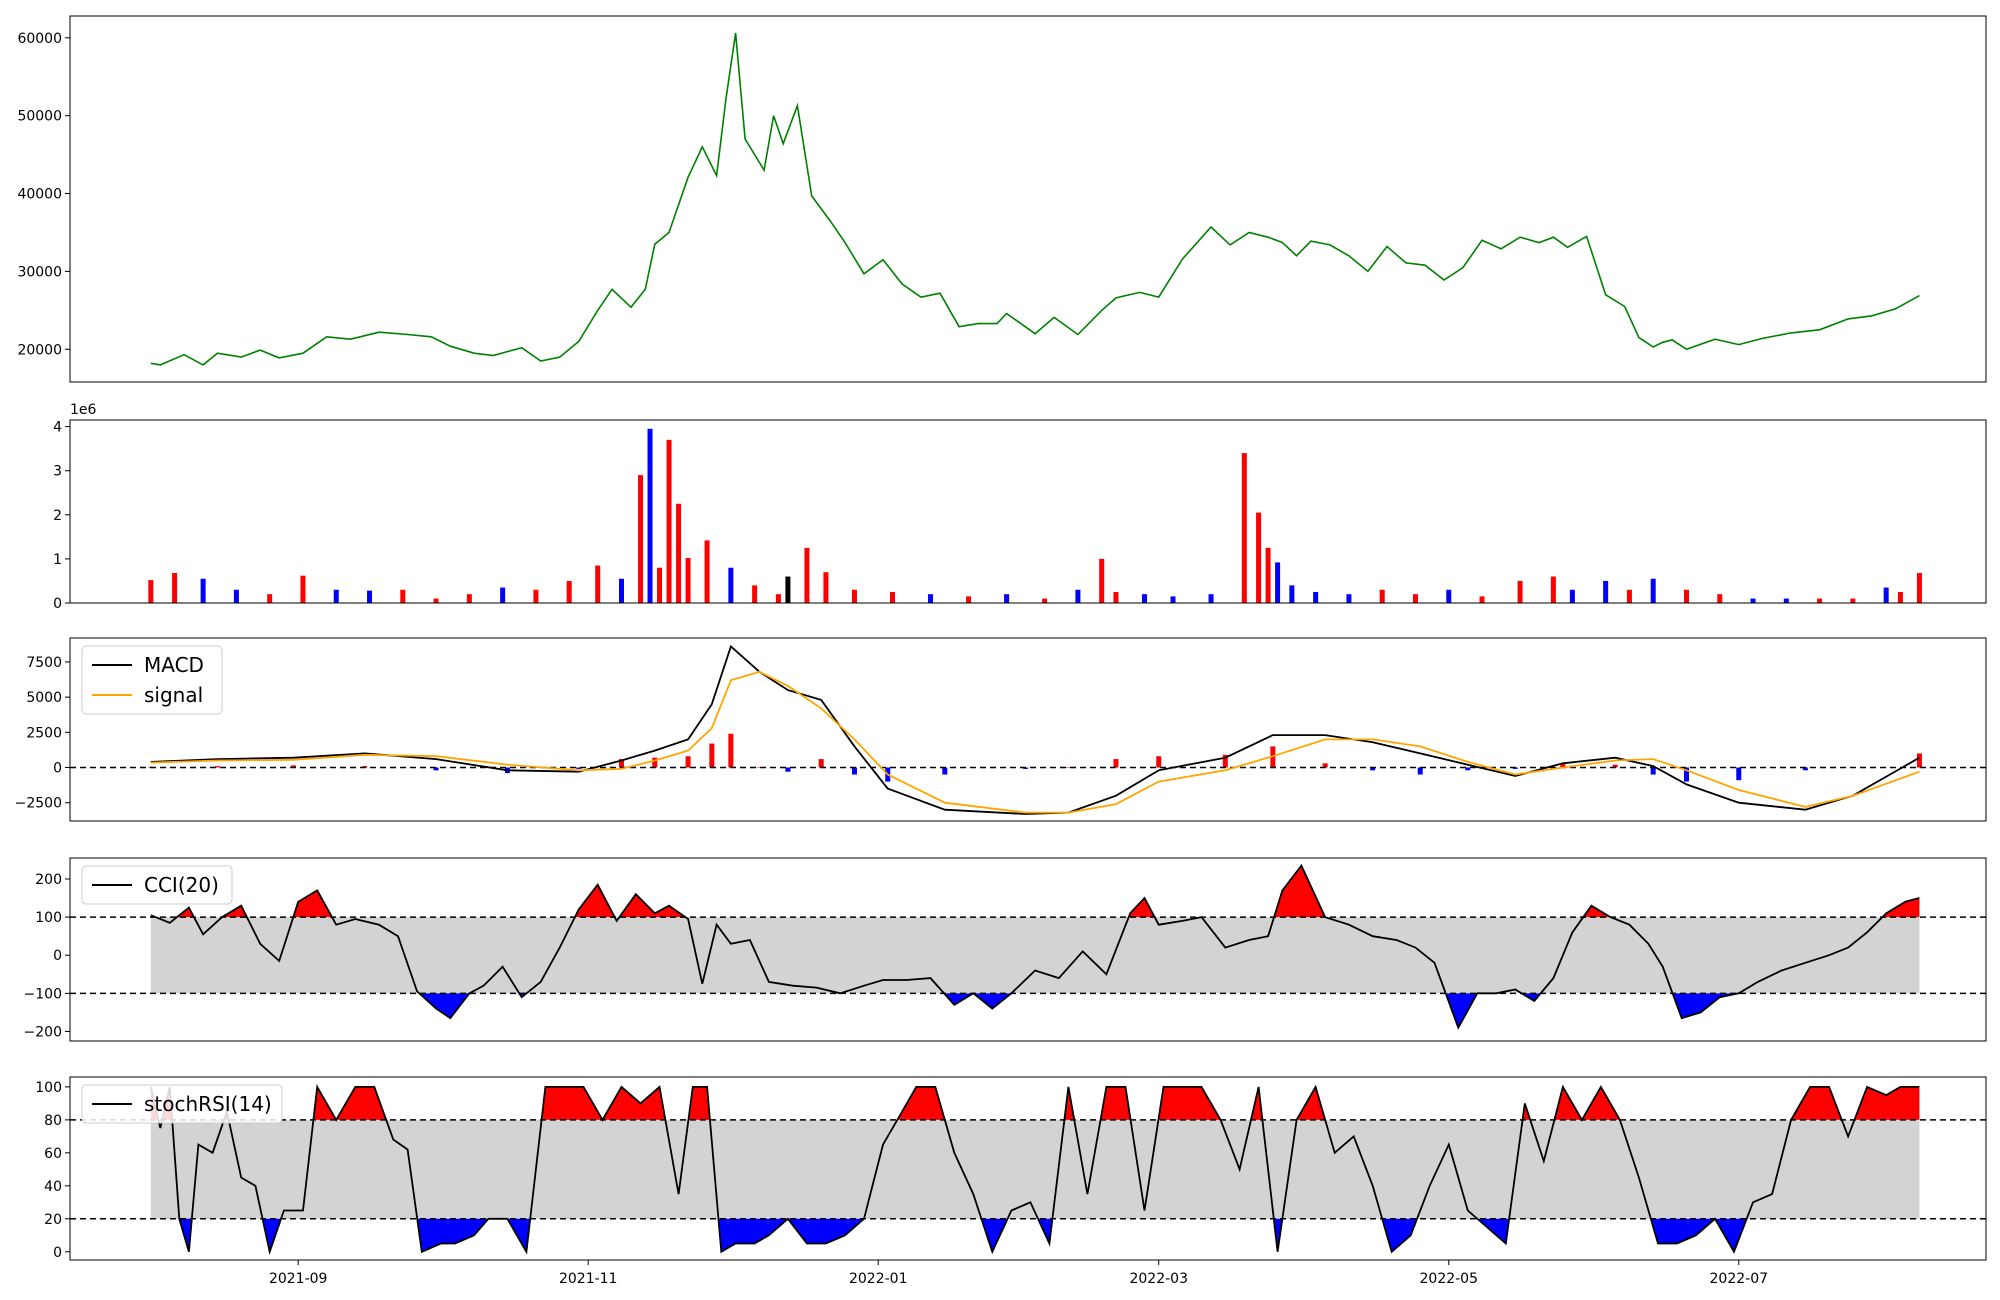 Image resolution: width=2000 pixels, height=1300 pixels. What do you see at coordinates (57, 428) in the screenshot?
I see `volume-y-tick-label: 4` at bounding box center [57, 428].